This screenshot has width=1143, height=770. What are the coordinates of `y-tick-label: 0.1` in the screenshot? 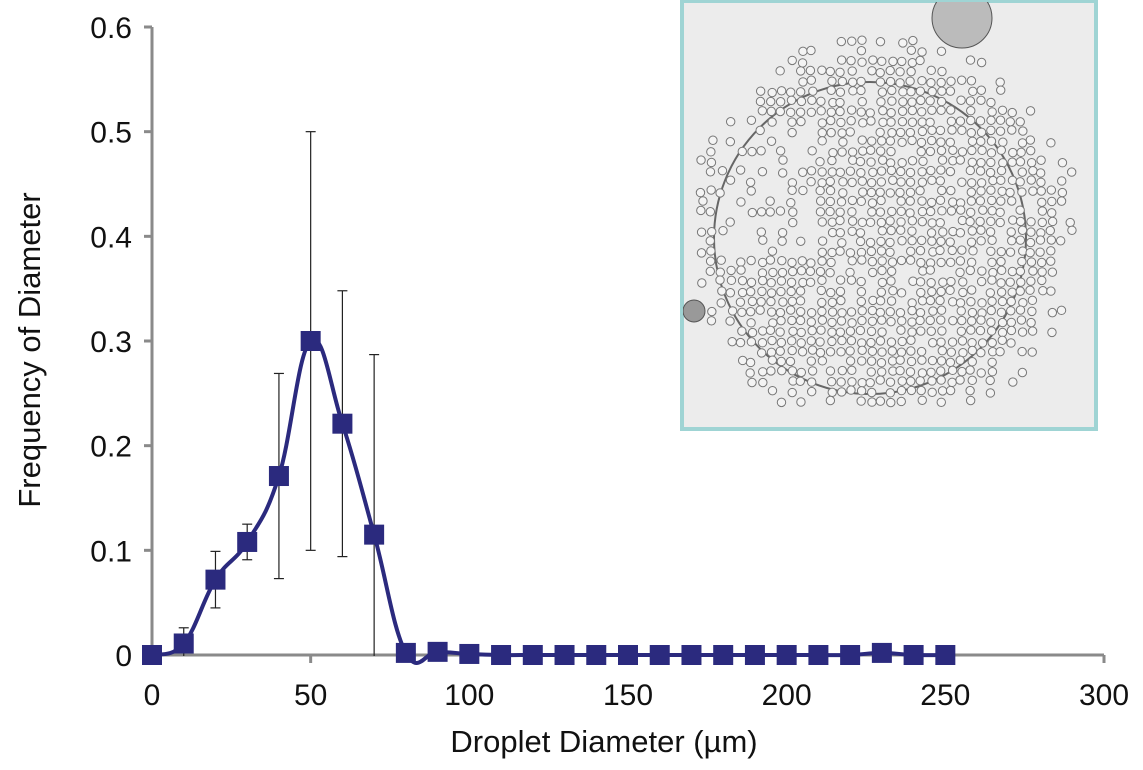 It's located at (111, 551).